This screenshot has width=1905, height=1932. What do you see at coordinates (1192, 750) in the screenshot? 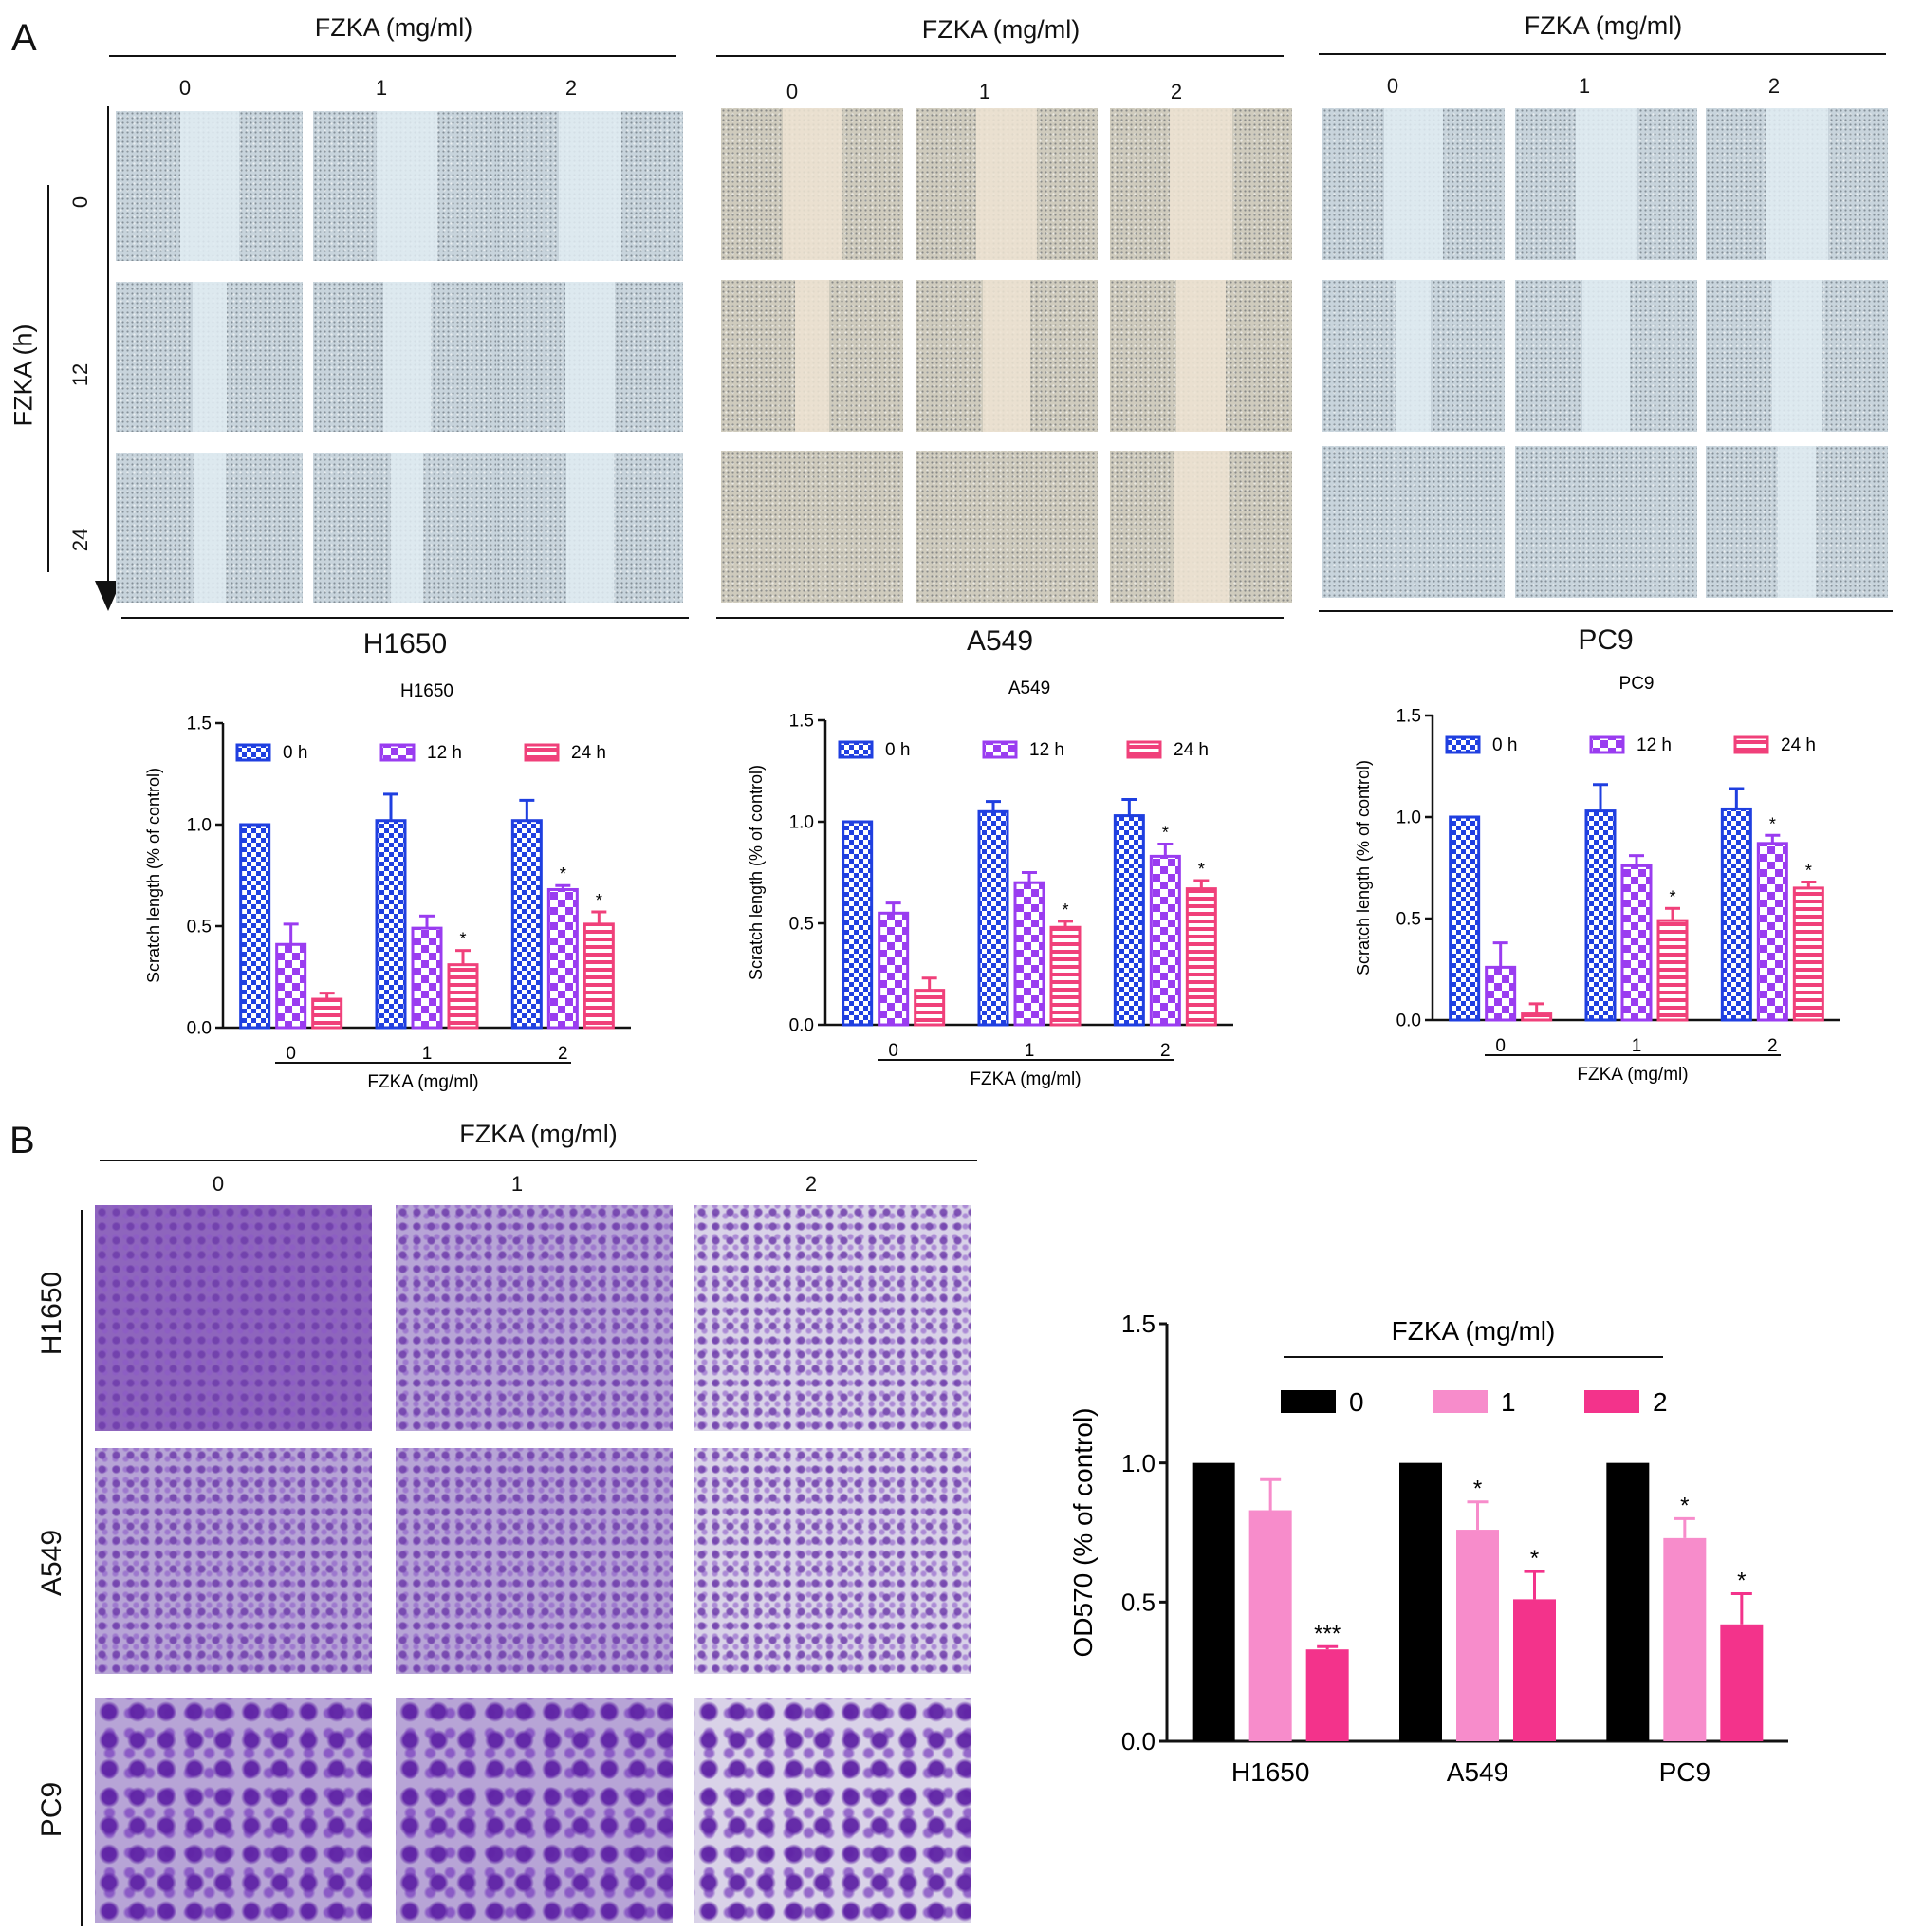
I see `legend-label: 24 h` at bounding box center [1192, 750].